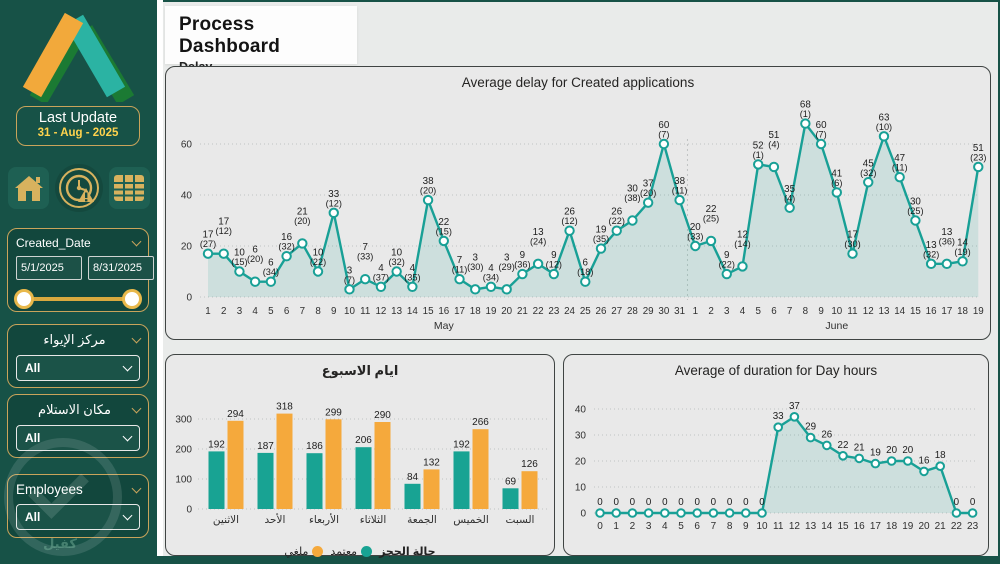 The width and height of the screenshot is (1000, 564). What do you see at coordinates (74, 409) in the screenshot?
I see `filter-label: مكان الاستلام` at bounding box center [74, 409].